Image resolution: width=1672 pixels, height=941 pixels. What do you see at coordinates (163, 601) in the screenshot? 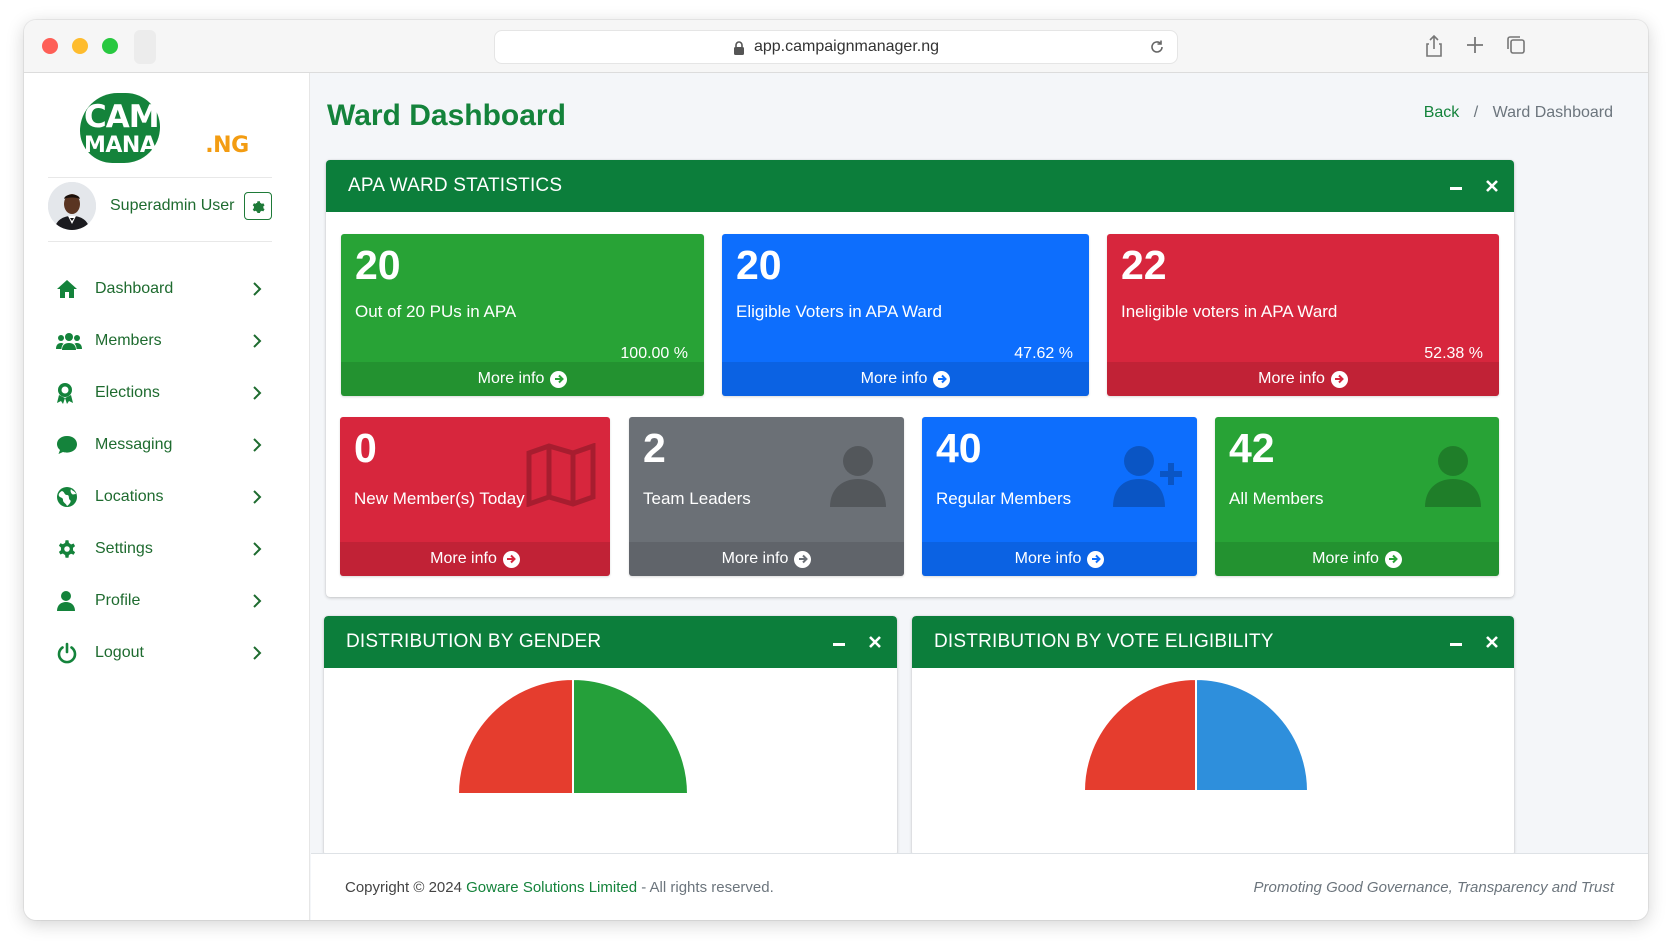
I see `sidebar-item-profile: Profile` at bounding box center [163, 601].